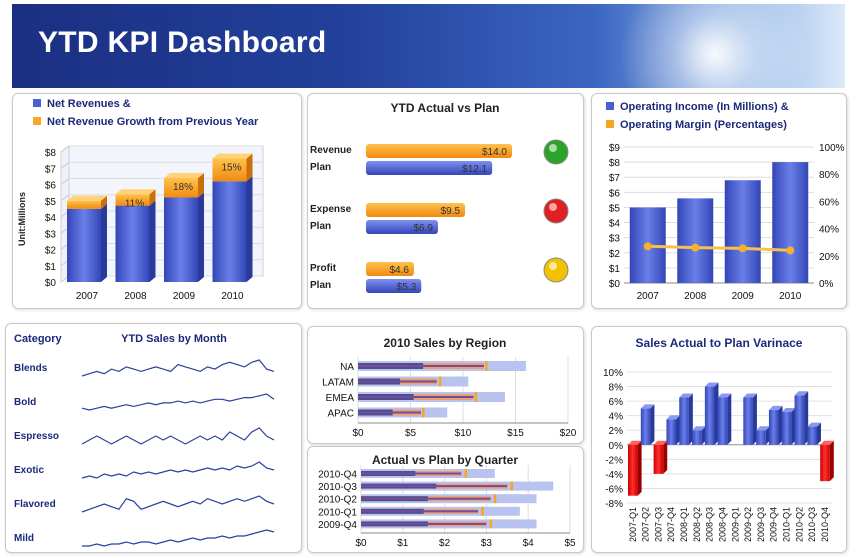 The image size is (857, 558). Describe the element at coordinates (616, 446) in the screenshot. I see `y-tick-label: 0%` at that location.